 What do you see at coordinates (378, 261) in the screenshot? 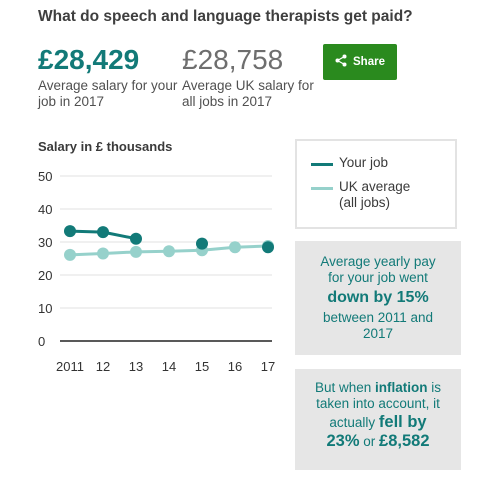
I see `info-box-1-line1: Average yearly pay` at bounding box center [378, 261].